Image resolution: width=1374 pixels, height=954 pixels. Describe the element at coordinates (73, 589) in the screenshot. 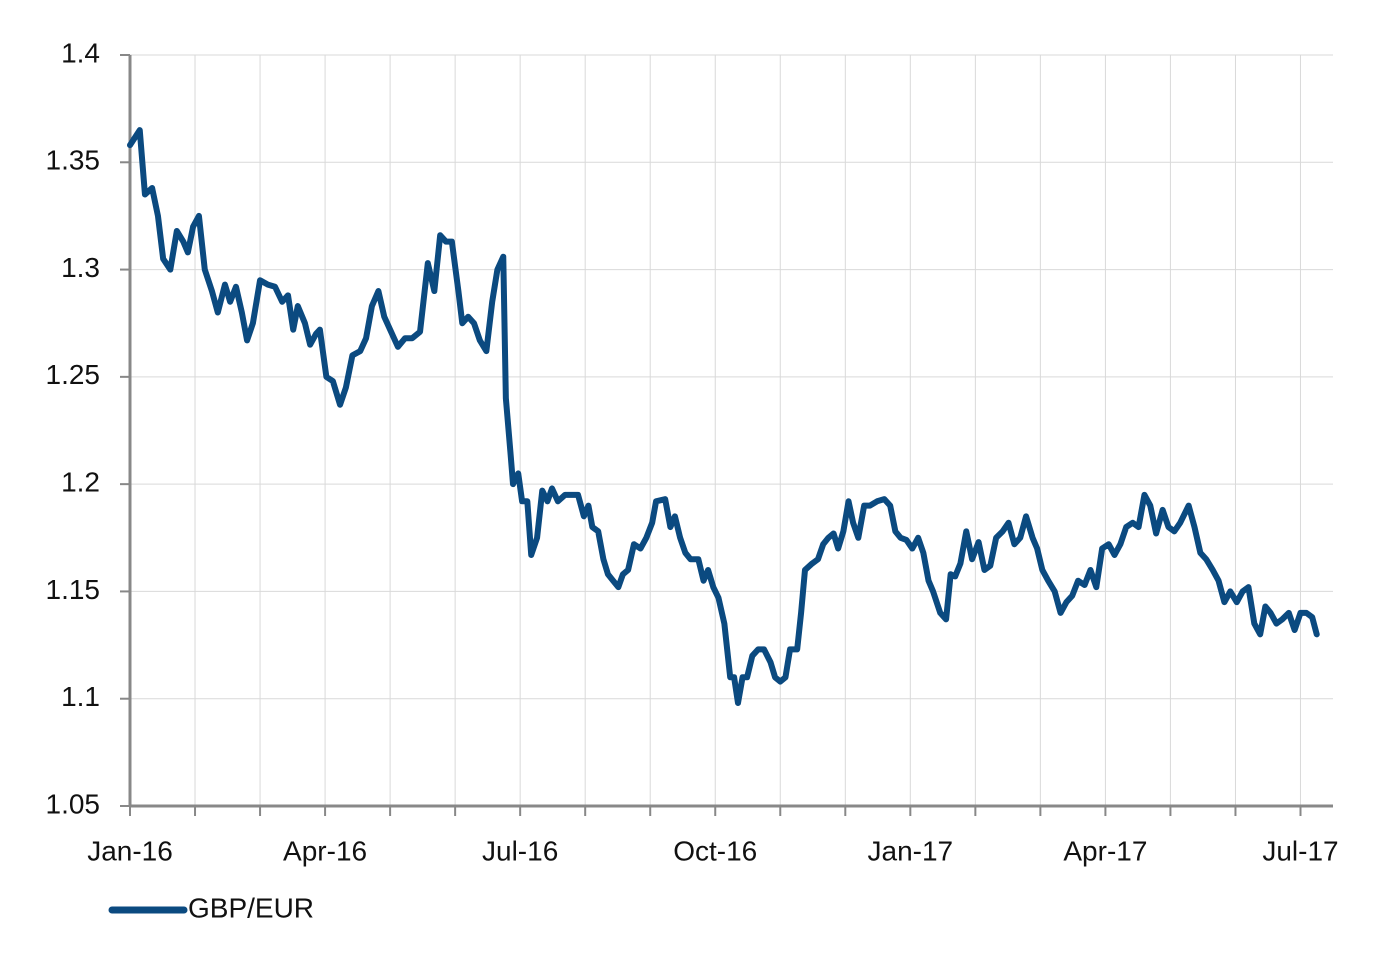

I see `y-tick-label: 1.15` at that location.